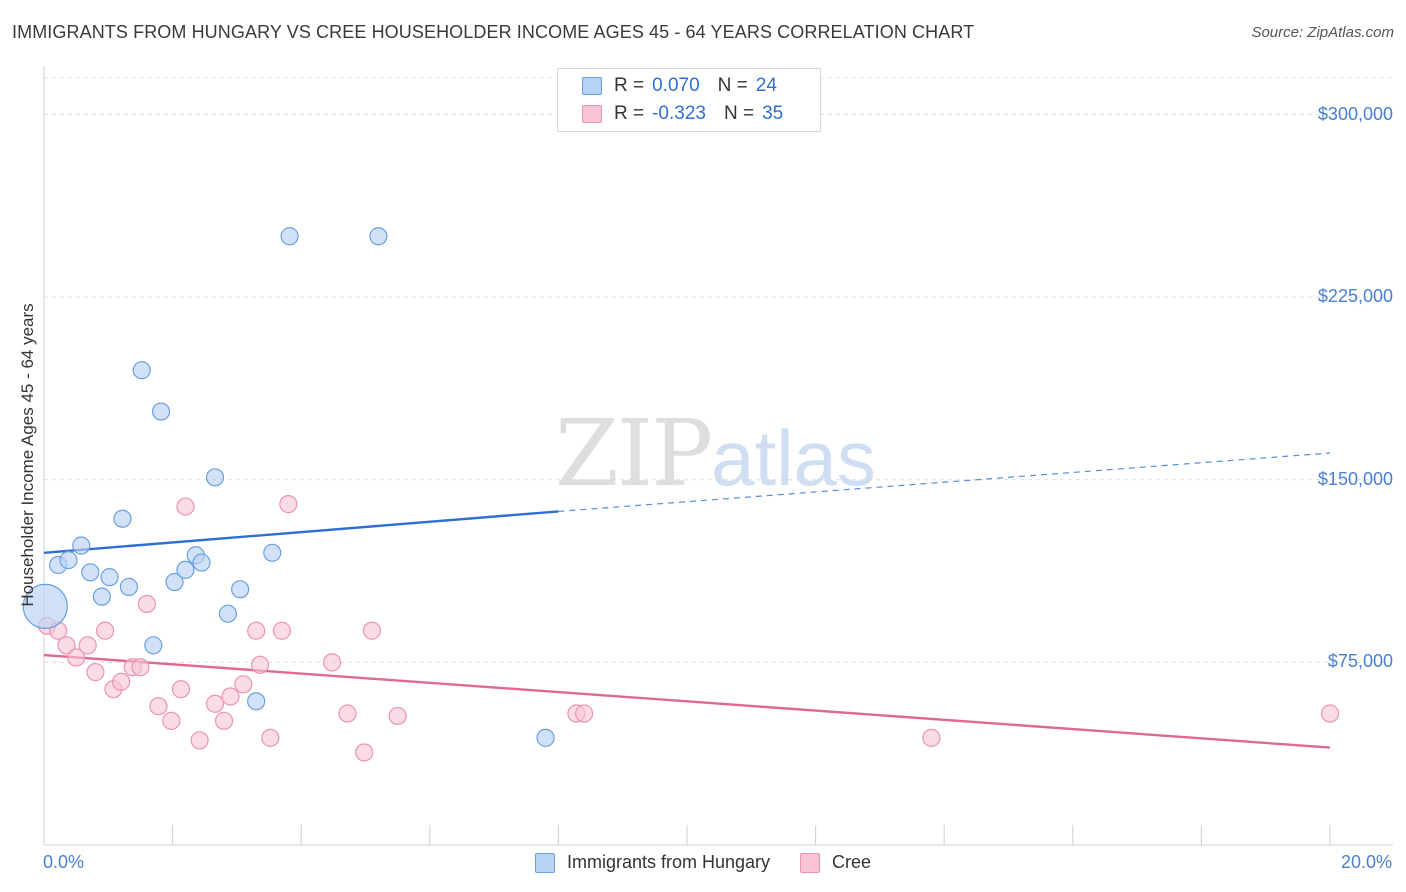  Describe the element at coordinates (944, 482) in the screenshot. I see `trend-line-hungary-projection` at that location.